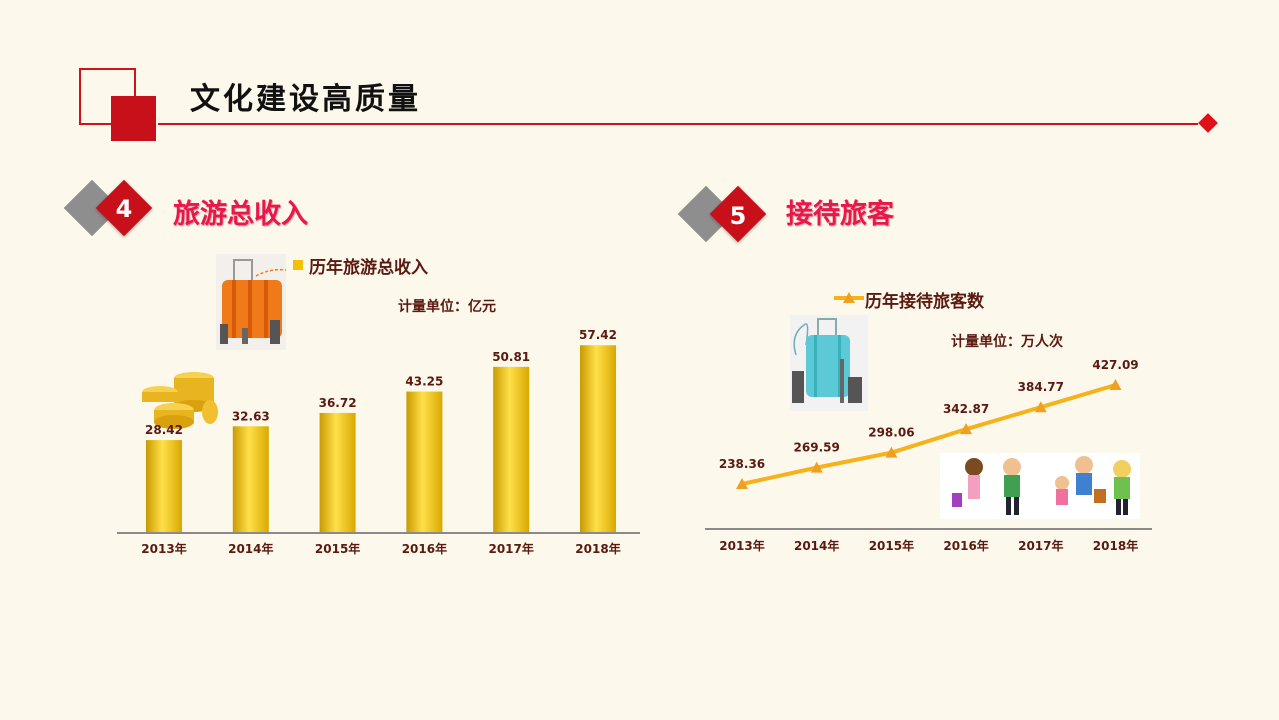  What do you see at coordinates (1115, 545) in the screenshot?
I see `visitors-x-tick-5: 2018年` at bounding box center [1115, 545].